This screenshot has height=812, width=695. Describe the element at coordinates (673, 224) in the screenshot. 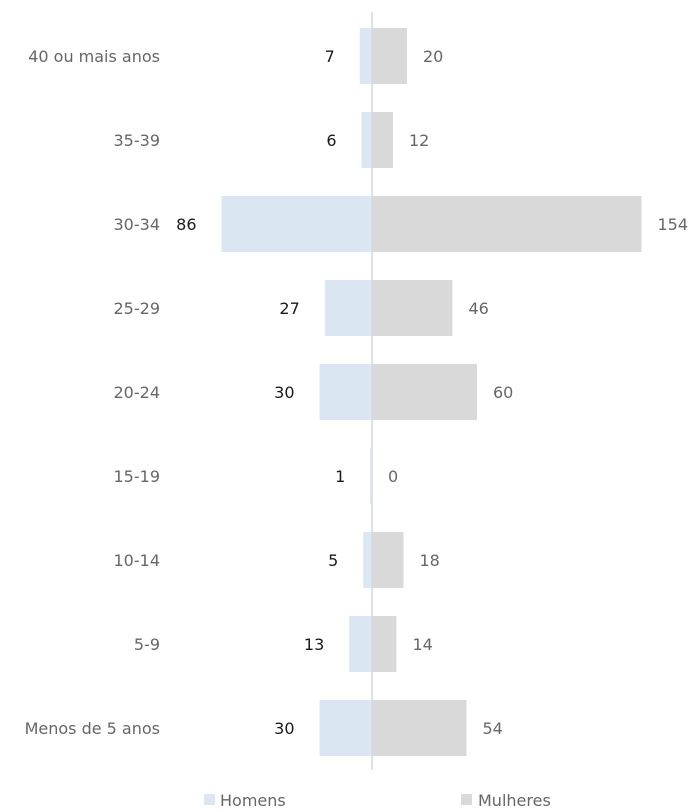

I see `value-label-mulheres-30-34: 154` at that location.